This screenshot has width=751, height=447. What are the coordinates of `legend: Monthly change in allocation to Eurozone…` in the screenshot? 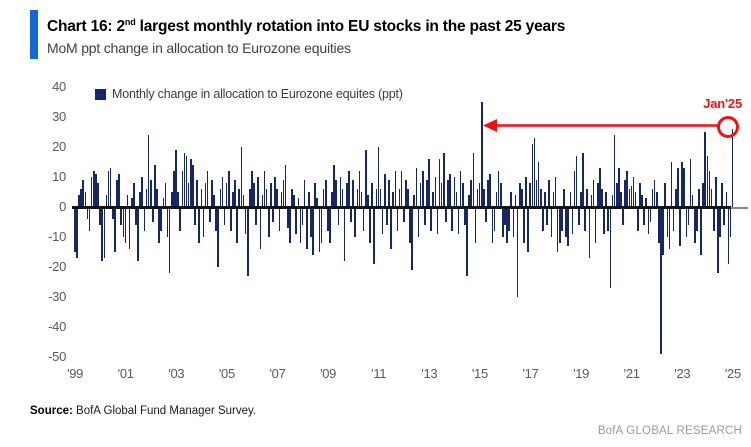 It's located at (249, 94).